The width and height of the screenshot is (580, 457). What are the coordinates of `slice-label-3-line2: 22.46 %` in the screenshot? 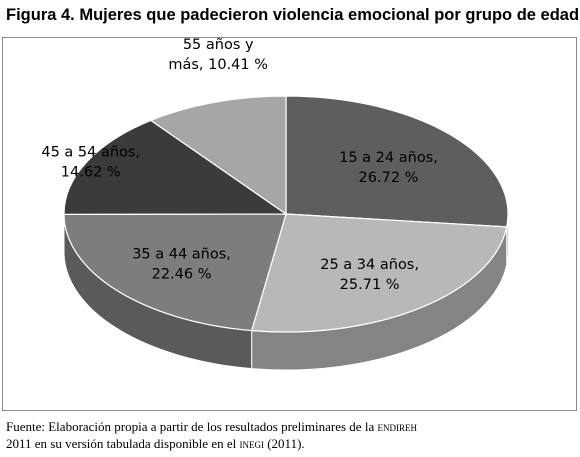 It's located at (182, 275).